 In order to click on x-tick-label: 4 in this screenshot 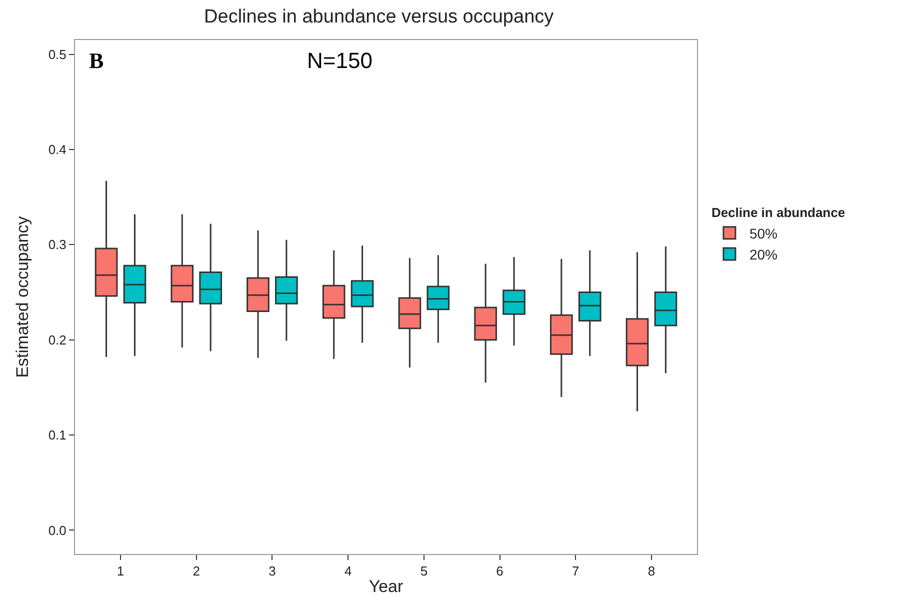, I will do `click(348, 571)`.